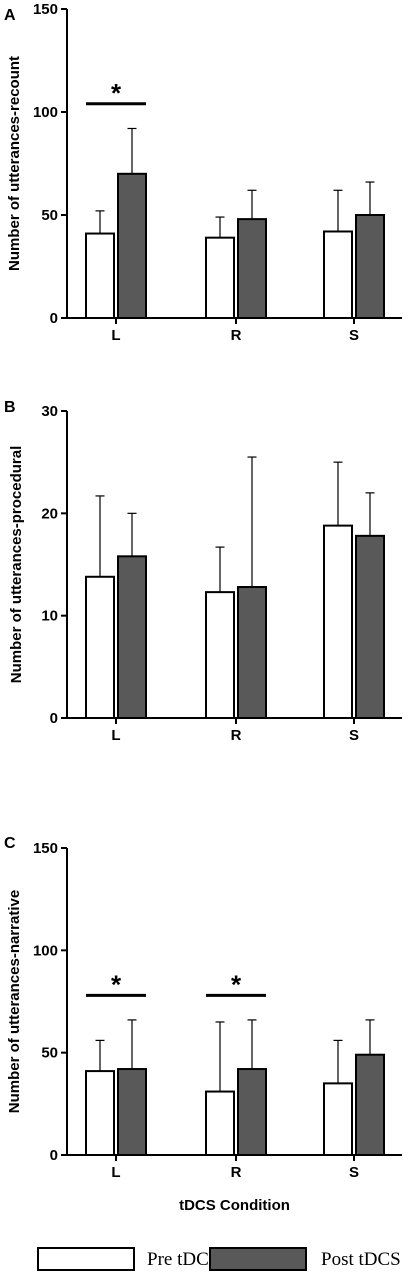 This screenshot has height=1278, width=414. I want to click on legend: Pre tDCS Post tDCS, so click(219, 1259).